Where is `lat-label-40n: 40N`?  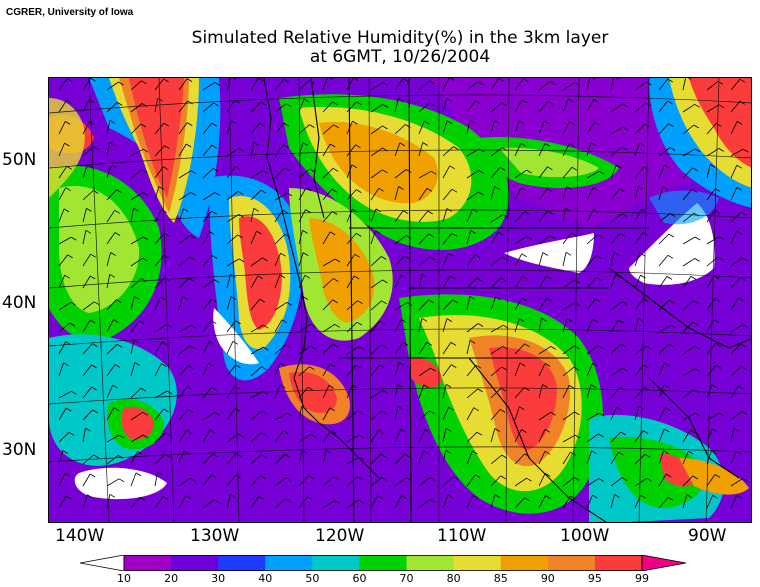
lat-label-40n: 40N is located at coordinates (19, 303).